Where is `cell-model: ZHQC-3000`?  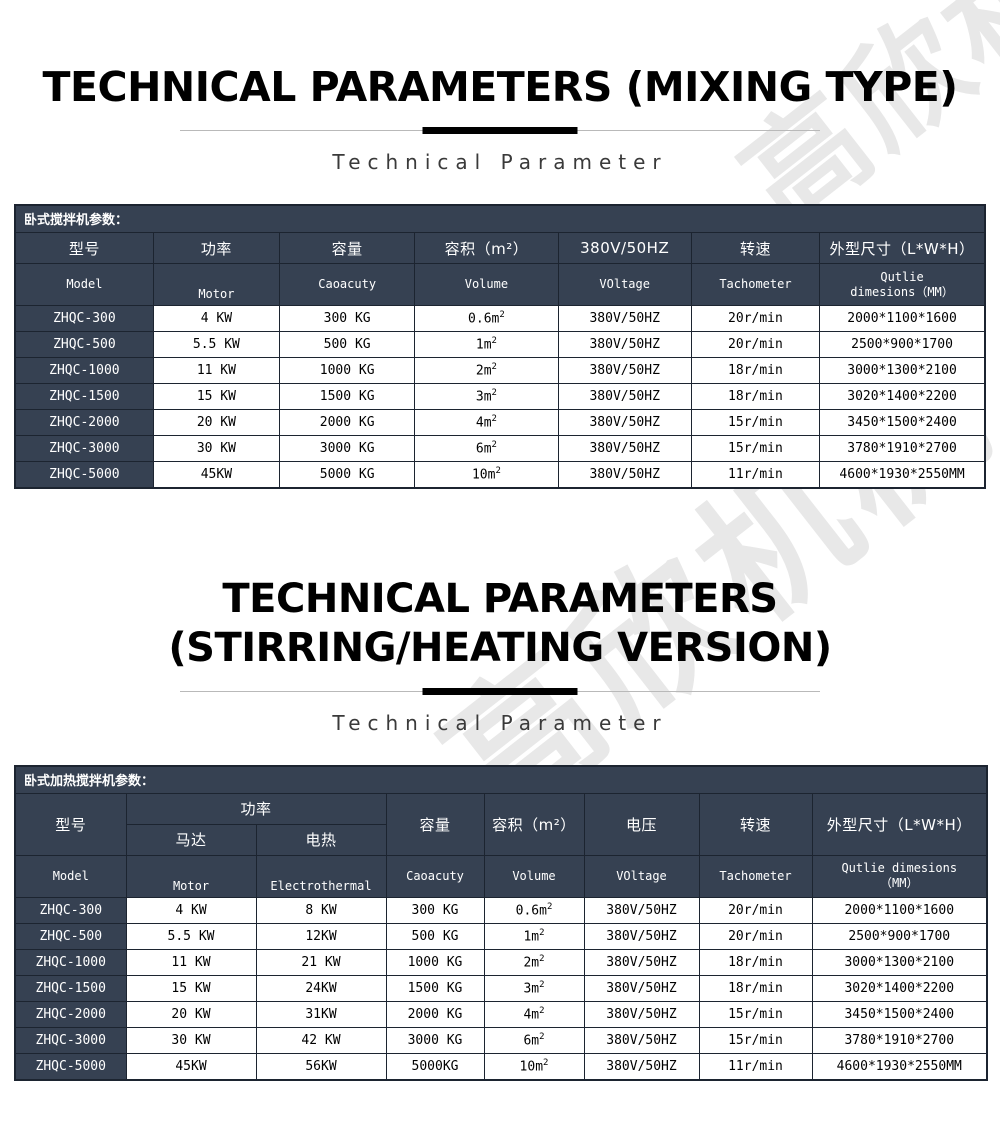
cell-model: ZHQC-3000 is located at coordinates (70, 1040).